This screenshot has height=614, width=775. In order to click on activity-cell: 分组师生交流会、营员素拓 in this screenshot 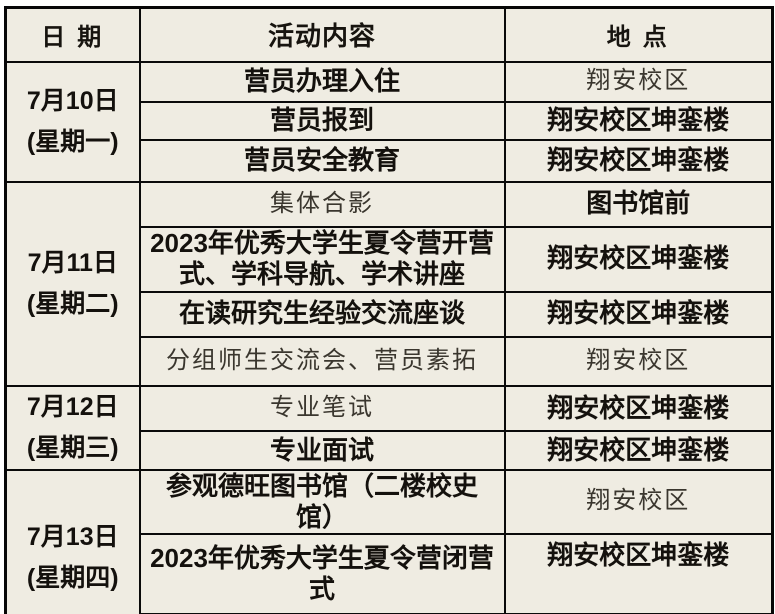, I will do `click(322, 361)`.